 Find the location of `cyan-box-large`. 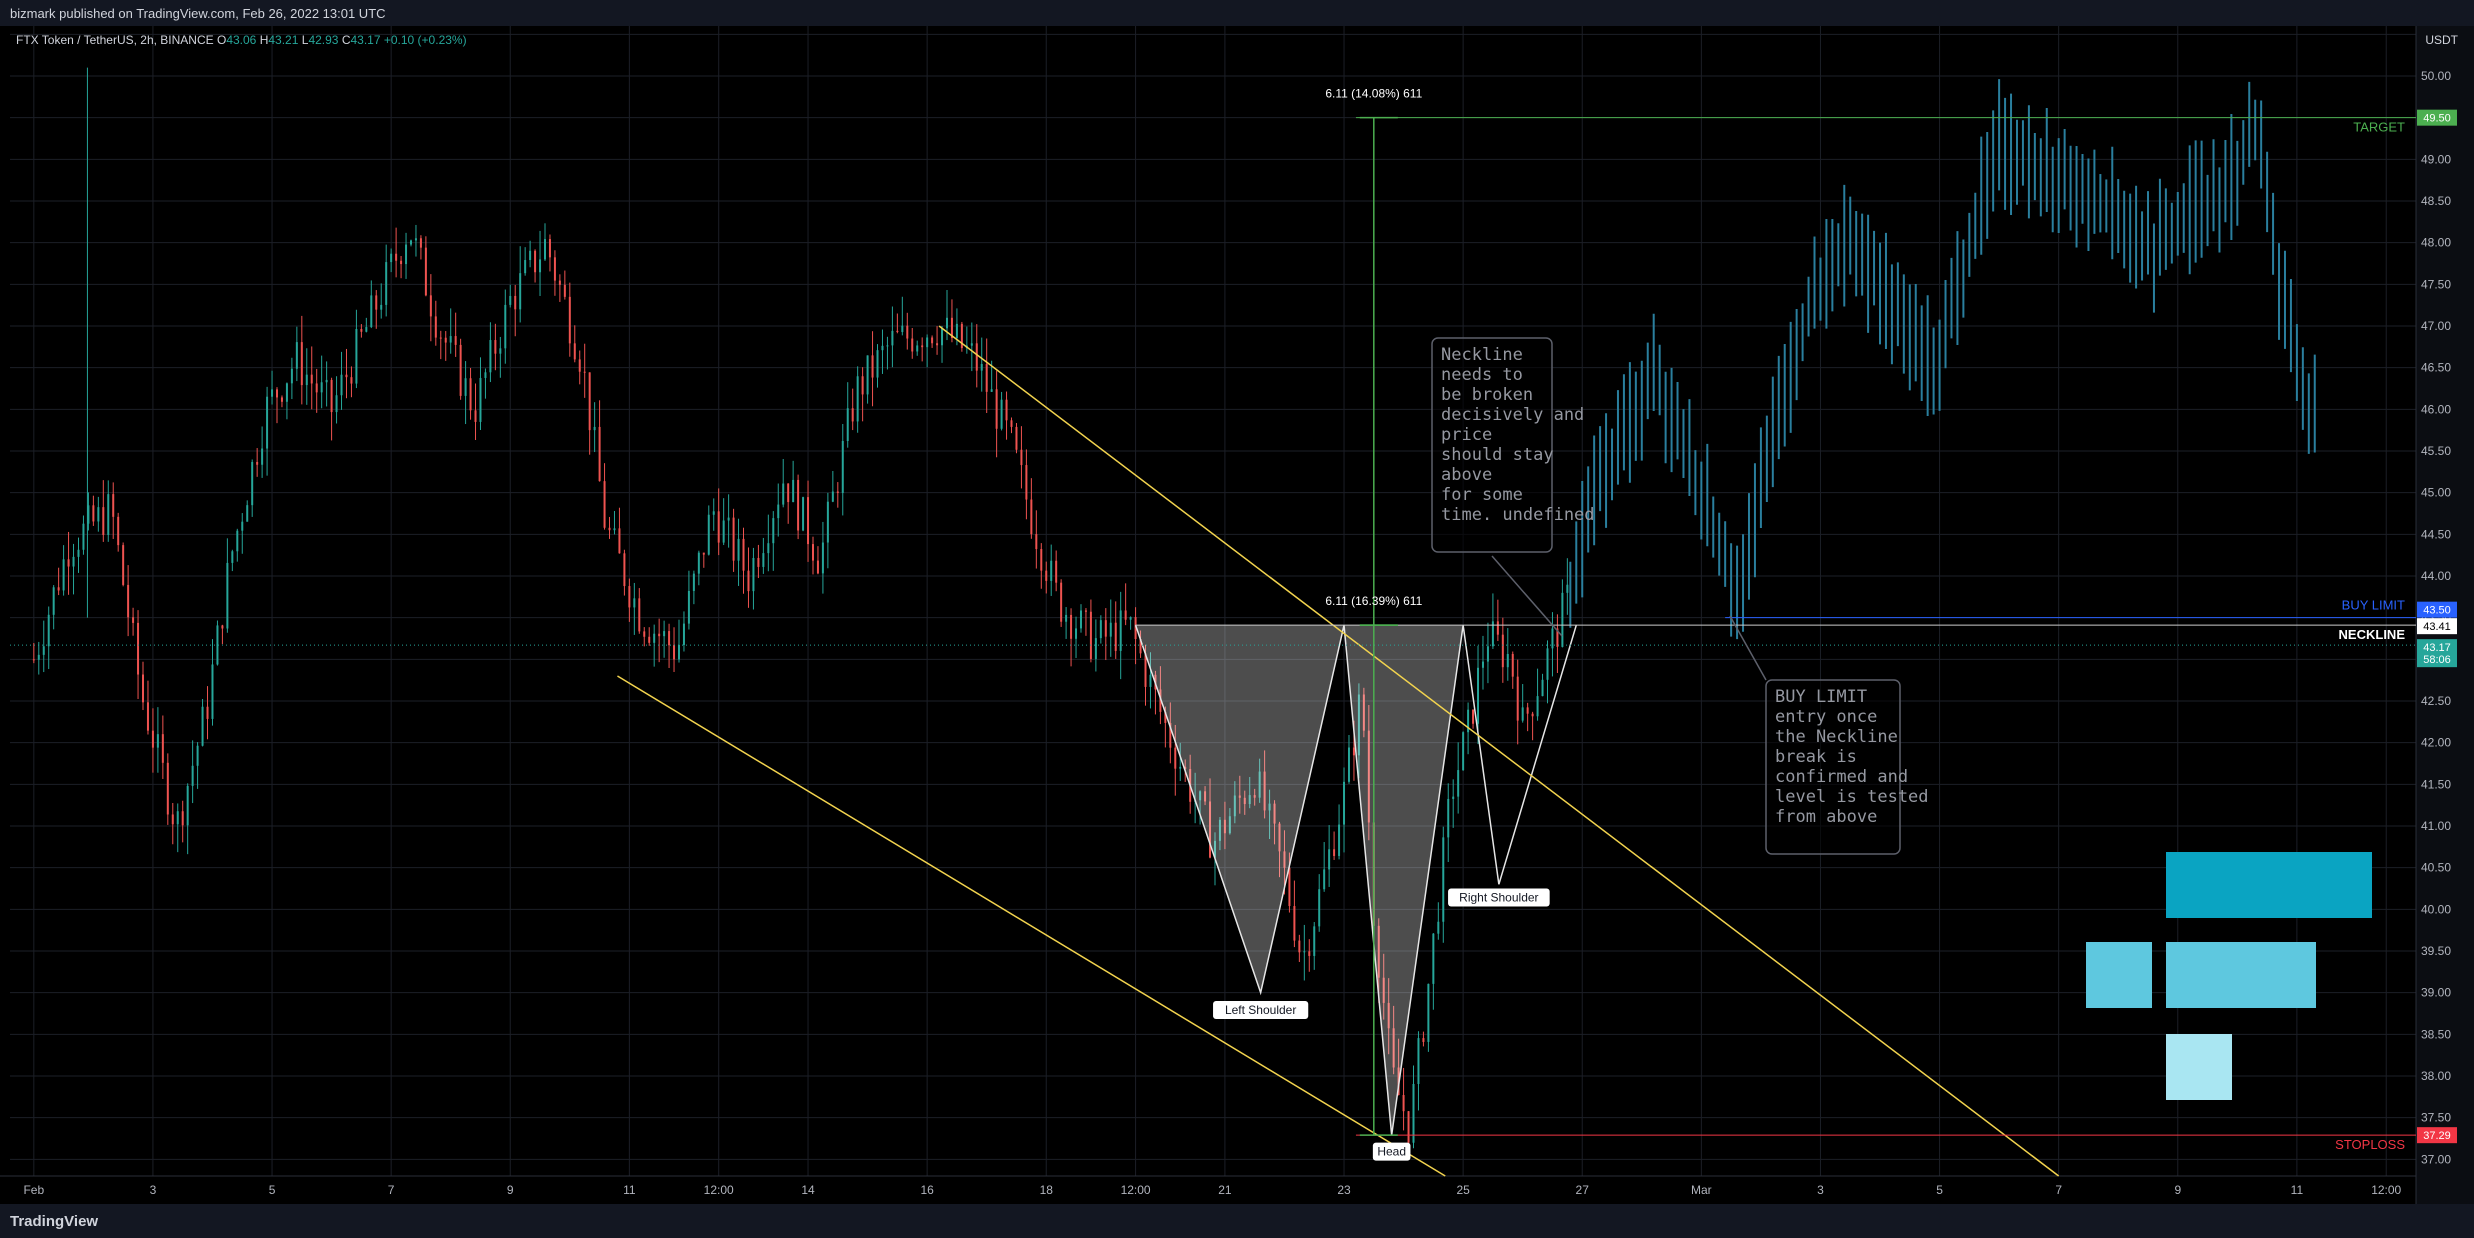

cyan-box-large is located at coordinates (2269, 885).